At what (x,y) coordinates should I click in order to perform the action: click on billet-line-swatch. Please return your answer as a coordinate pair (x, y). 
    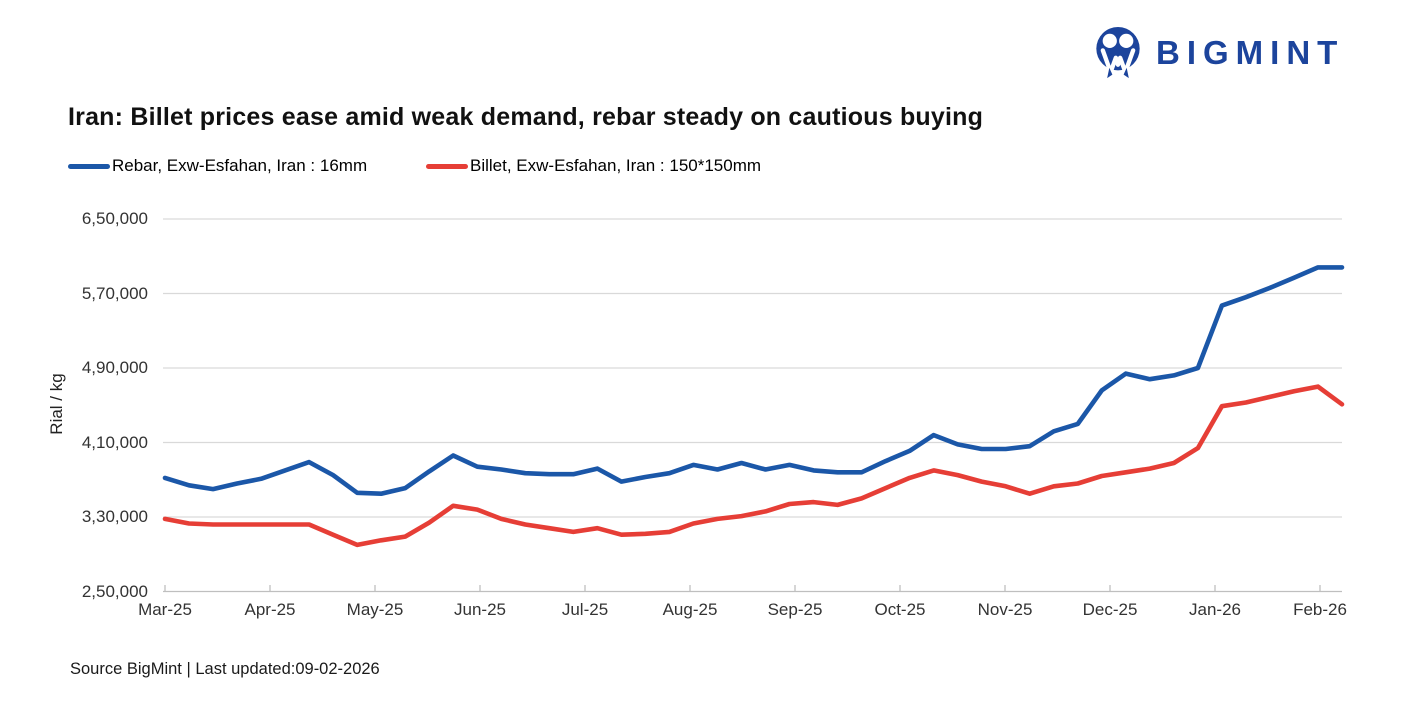
    Looking at the image, I should click on (447, 166).